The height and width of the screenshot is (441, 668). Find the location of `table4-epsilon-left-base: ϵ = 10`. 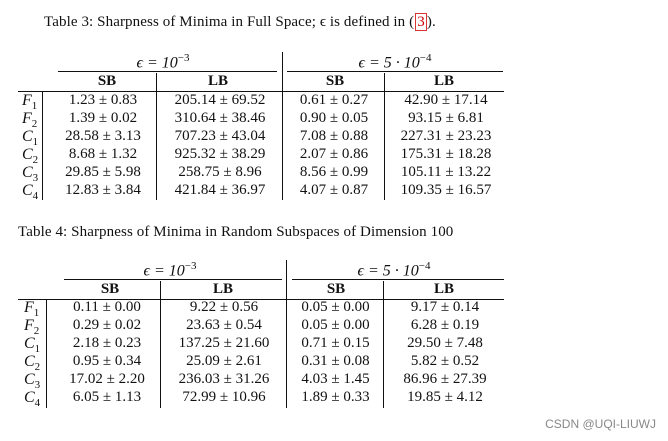

table4-epsilon-left-base: ϵ = 10 is located at coordinates (164, 271).